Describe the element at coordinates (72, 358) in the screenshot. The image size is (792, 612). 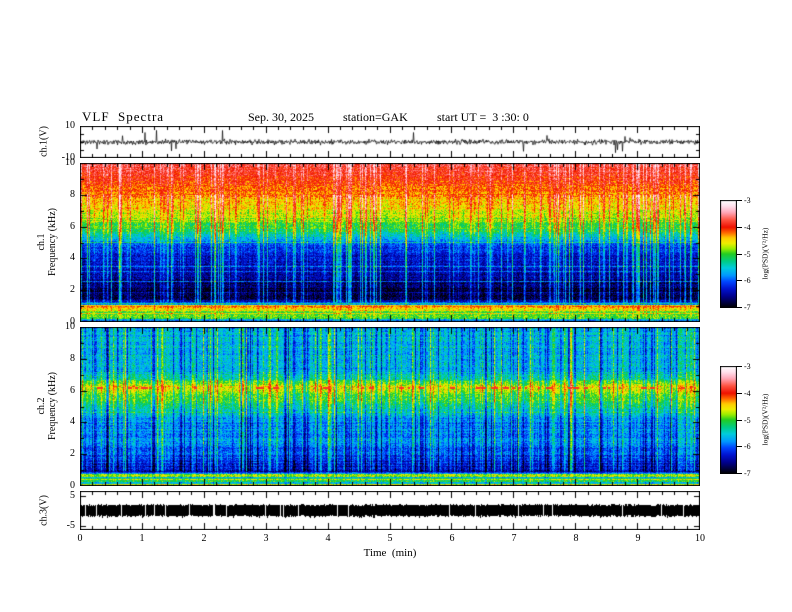
I see `spec2-ytick: 8` at that location.